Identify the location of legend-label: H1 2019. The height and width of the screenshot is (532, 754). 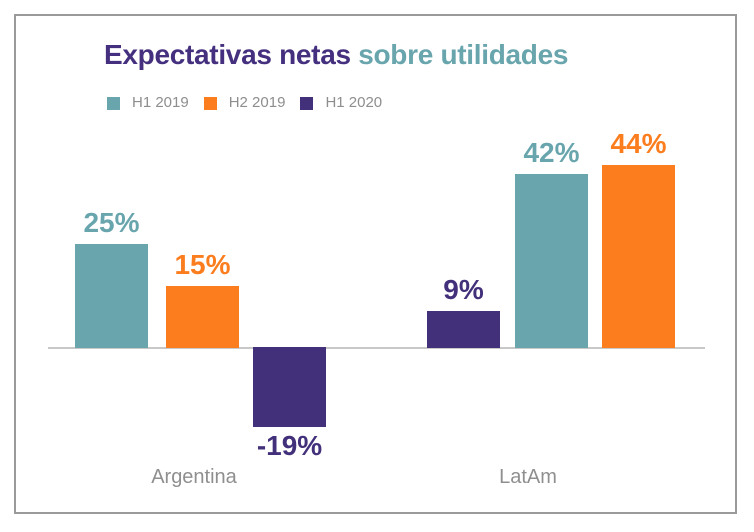
(160, 102).